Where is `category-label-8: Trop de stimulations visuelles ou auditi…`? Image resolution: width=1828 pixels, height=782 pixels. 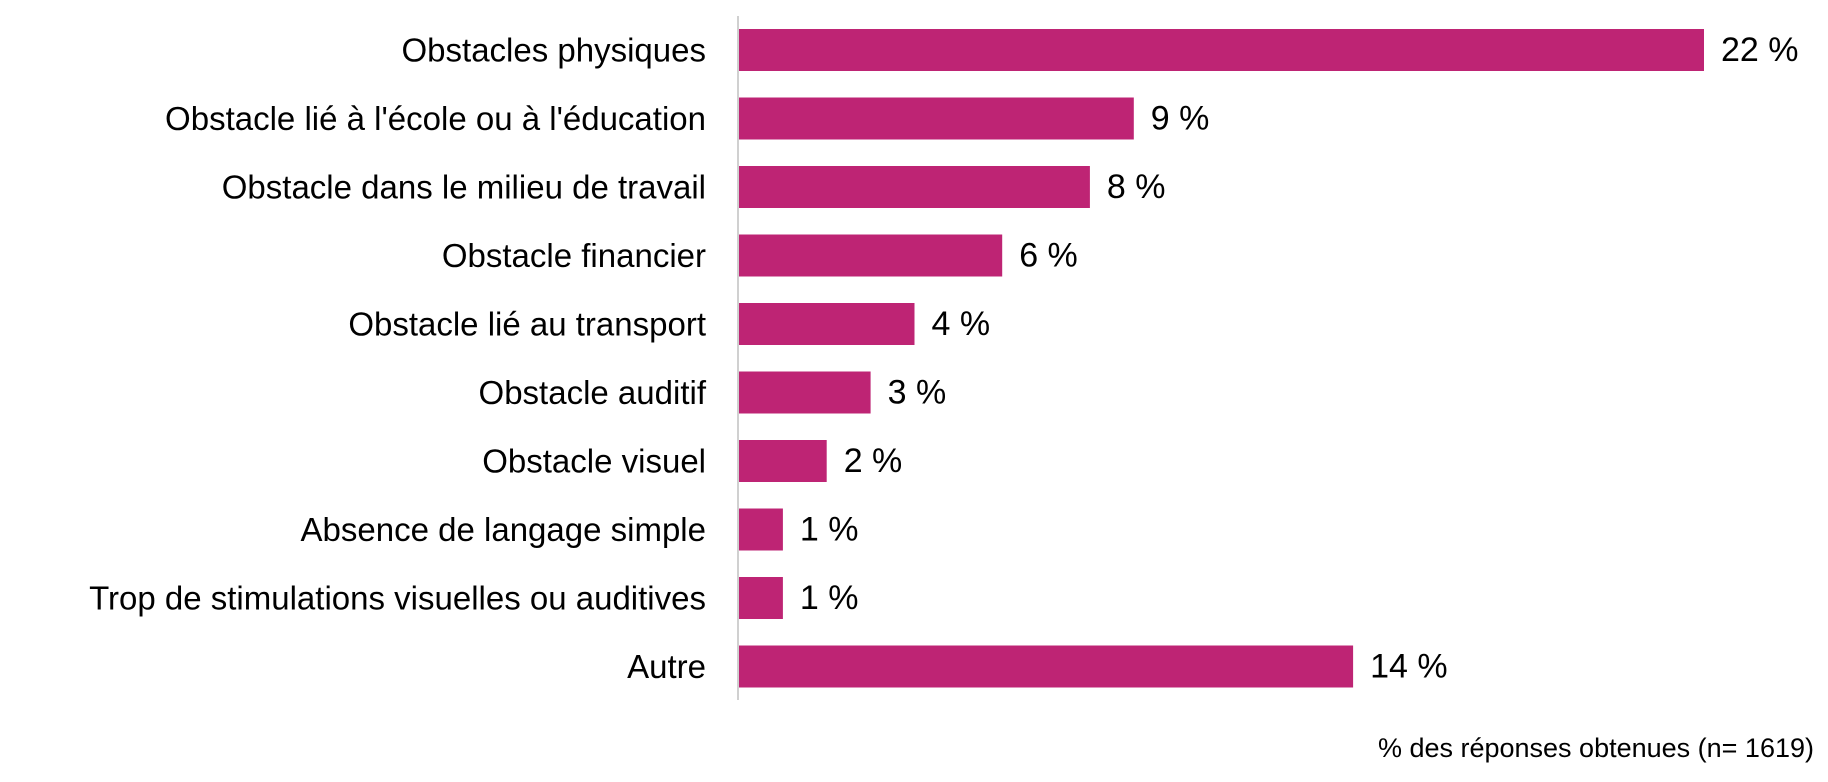 category-label-8: Trop de stimulations visuelles ou auditi… is located at coordinates (397, 598).